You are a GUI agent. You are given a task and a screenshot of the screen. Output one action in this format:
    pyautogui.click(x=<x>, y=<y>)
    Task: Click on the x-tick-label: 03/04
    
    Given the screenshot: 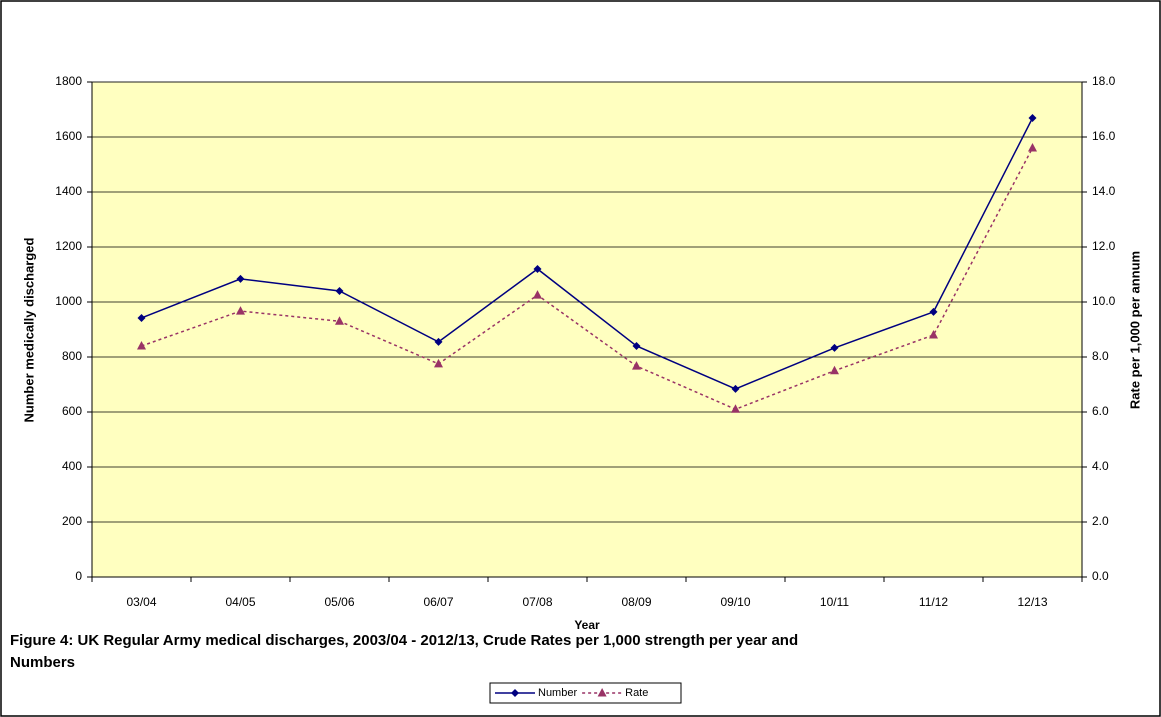 What is the action you would take?
    pyautogui.click(x=141, y=602)
    